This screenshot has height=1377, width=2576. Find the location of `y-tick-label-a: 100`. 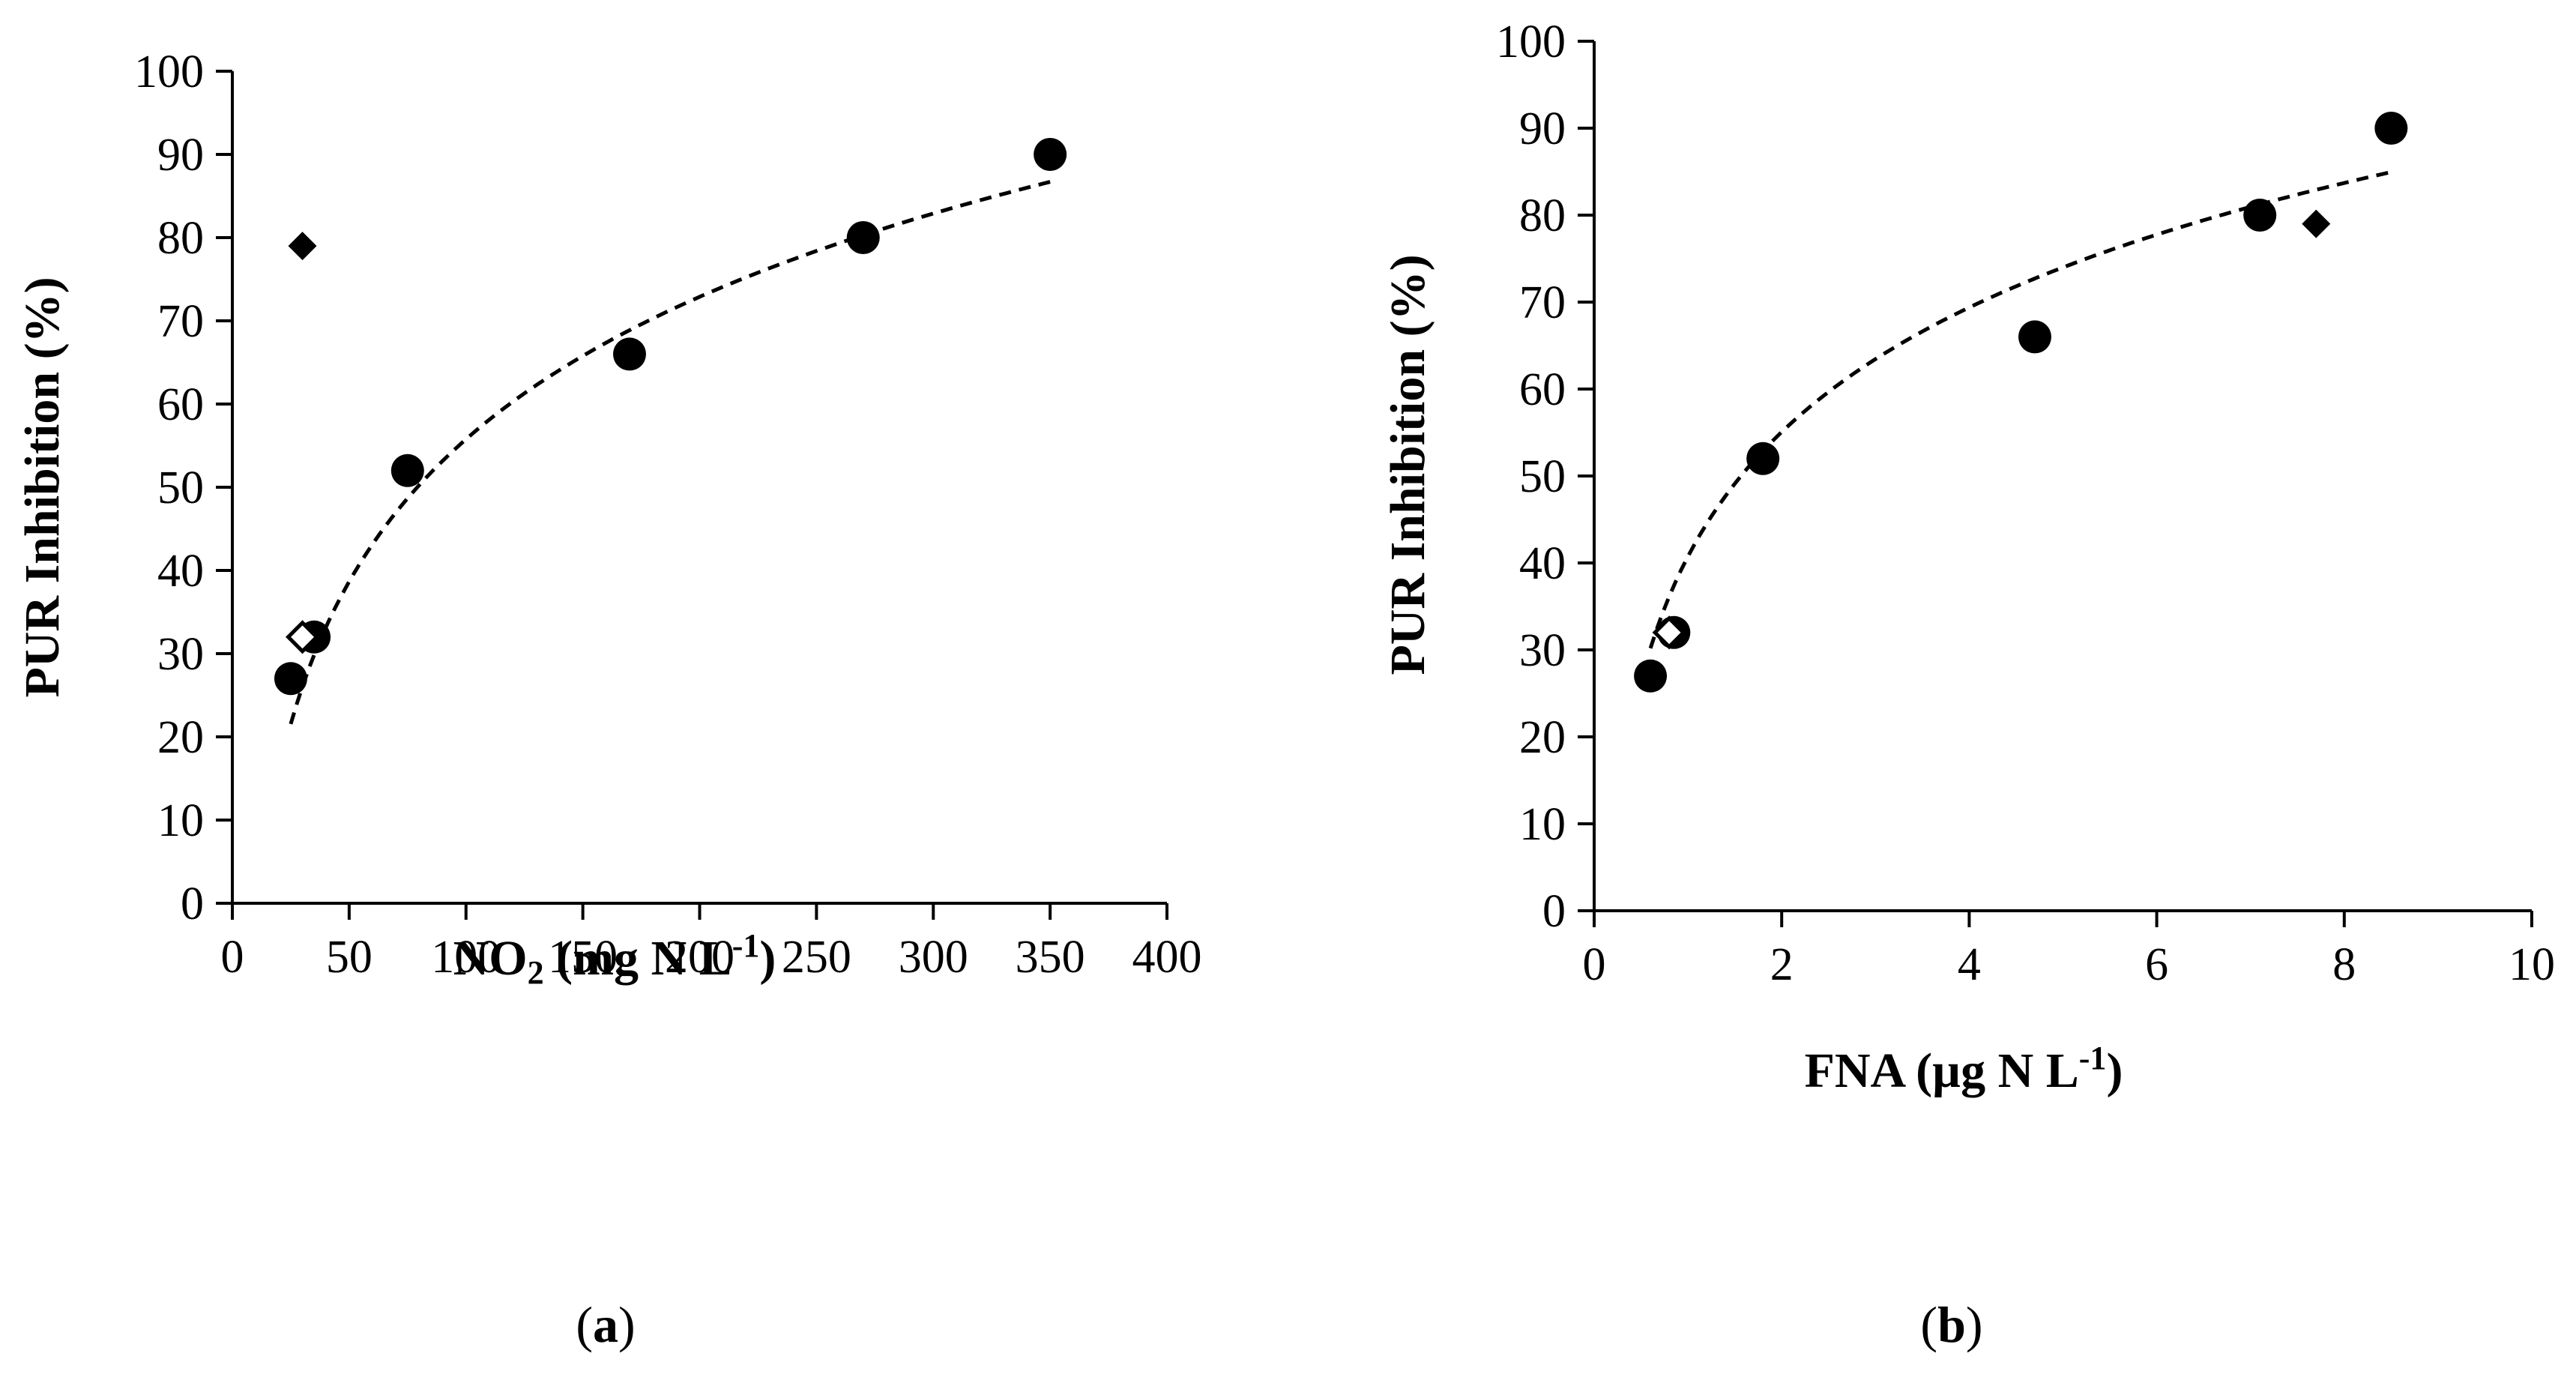

y-tick-label-a: 100 is located at coordinates (169, 71).